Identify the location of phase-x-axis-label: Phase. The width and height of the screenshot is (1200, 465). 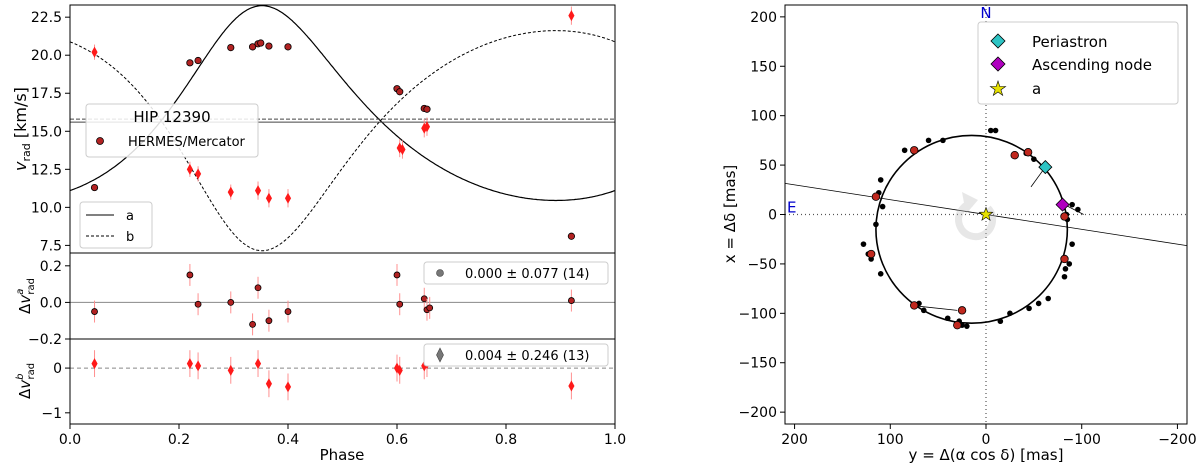
(342, 455).